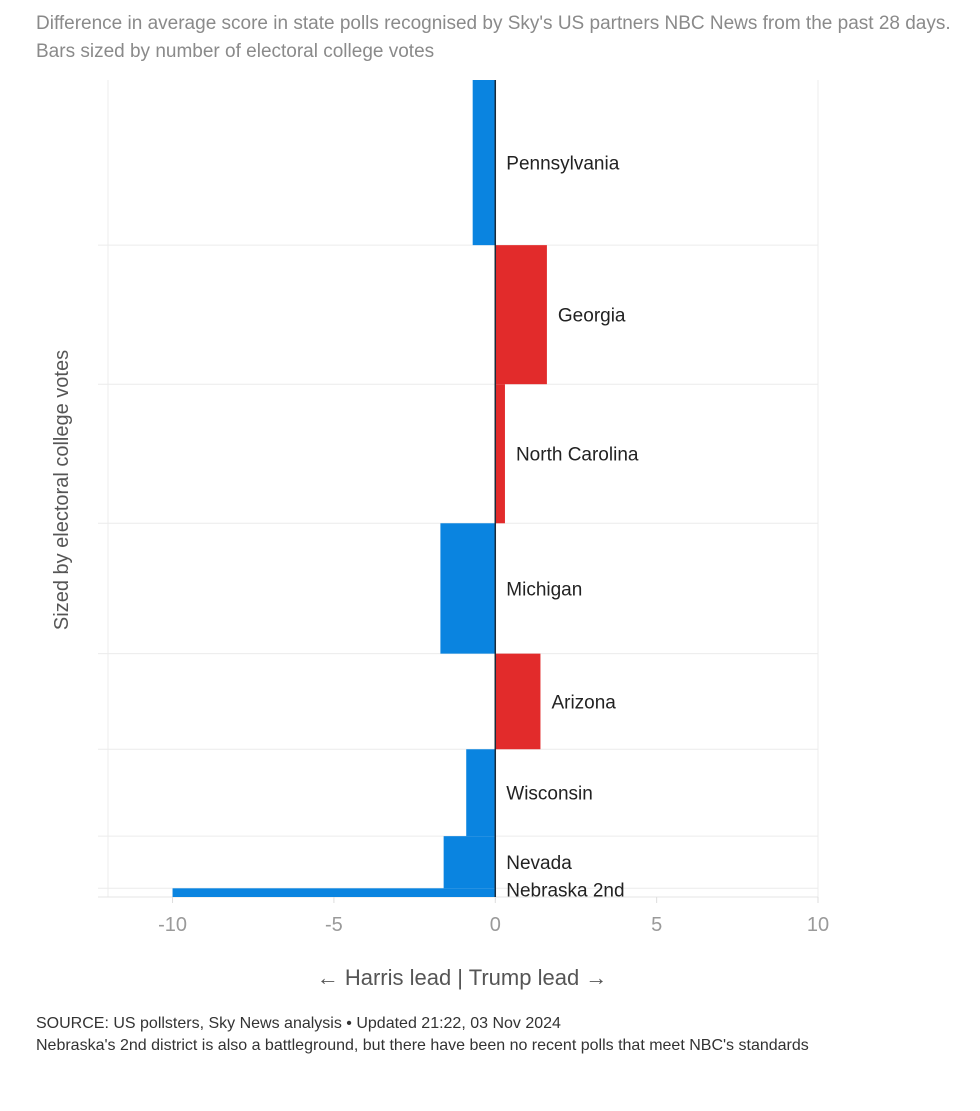 The height and width of the screenshot is (1111, 980). Describe the element at coordinates (334, 892) in the screenshot. I see `bar-nebraska-2nd` at that location.